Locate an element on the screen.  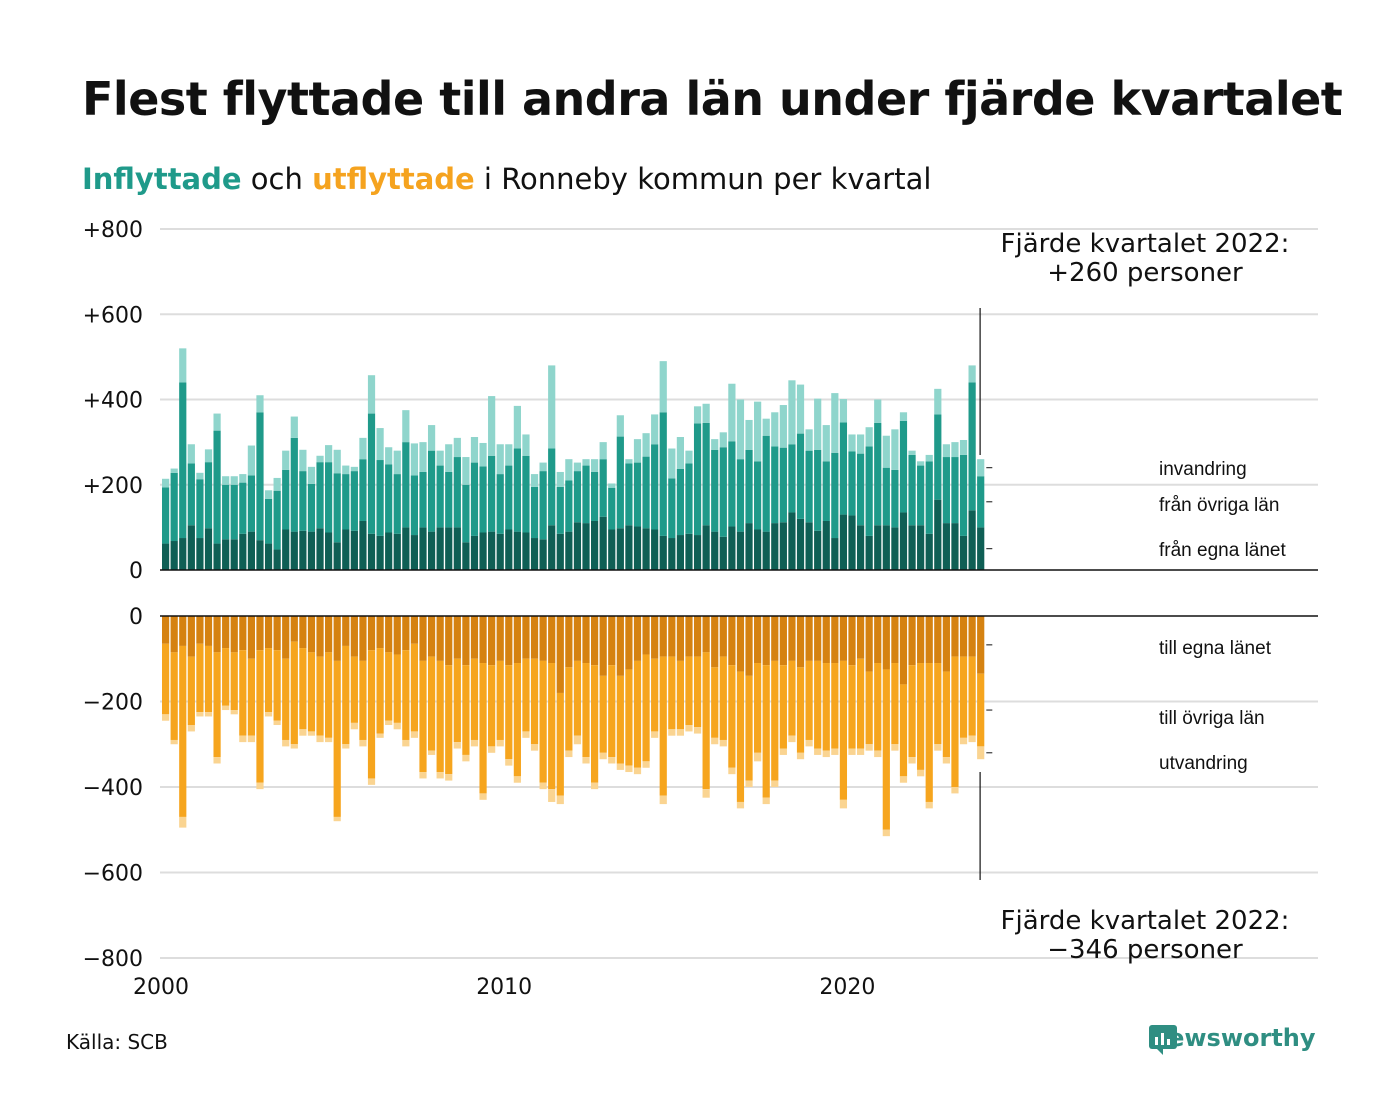
x-tick-label: 2020 is located at coordinates (847, 987).